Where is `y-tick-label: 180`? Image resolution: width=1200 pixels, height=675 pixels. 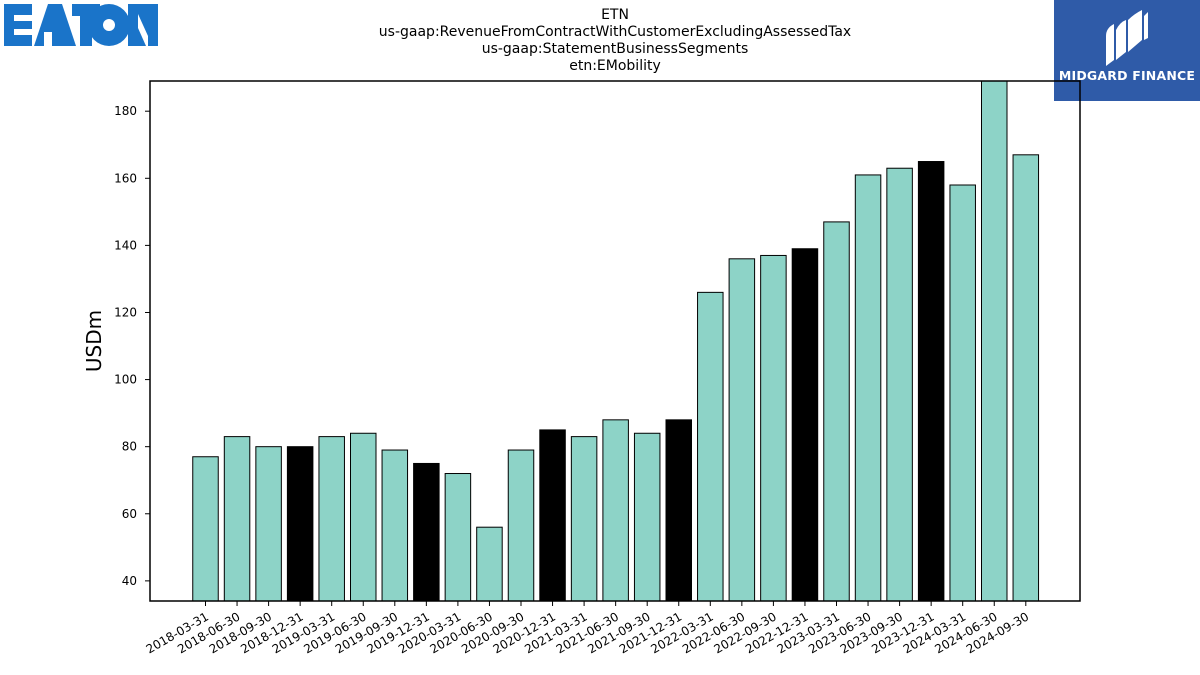
y-tick-label: 180 is located at coordinates (125, 111).